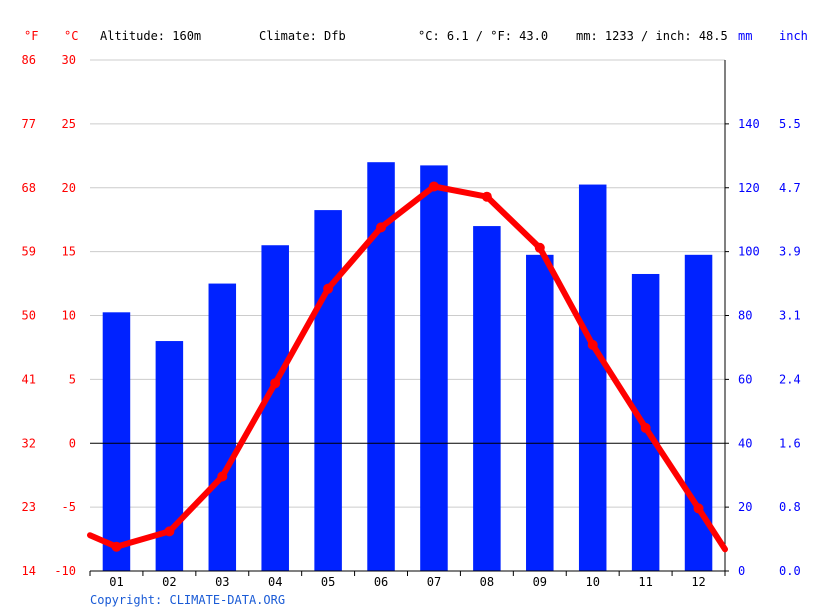  What do you see at coordinates (652, 36) in the screenshot?
I see `precipitation-total-label: mm: 1233 / inch: 48.5` at bounding box center [652, 36].